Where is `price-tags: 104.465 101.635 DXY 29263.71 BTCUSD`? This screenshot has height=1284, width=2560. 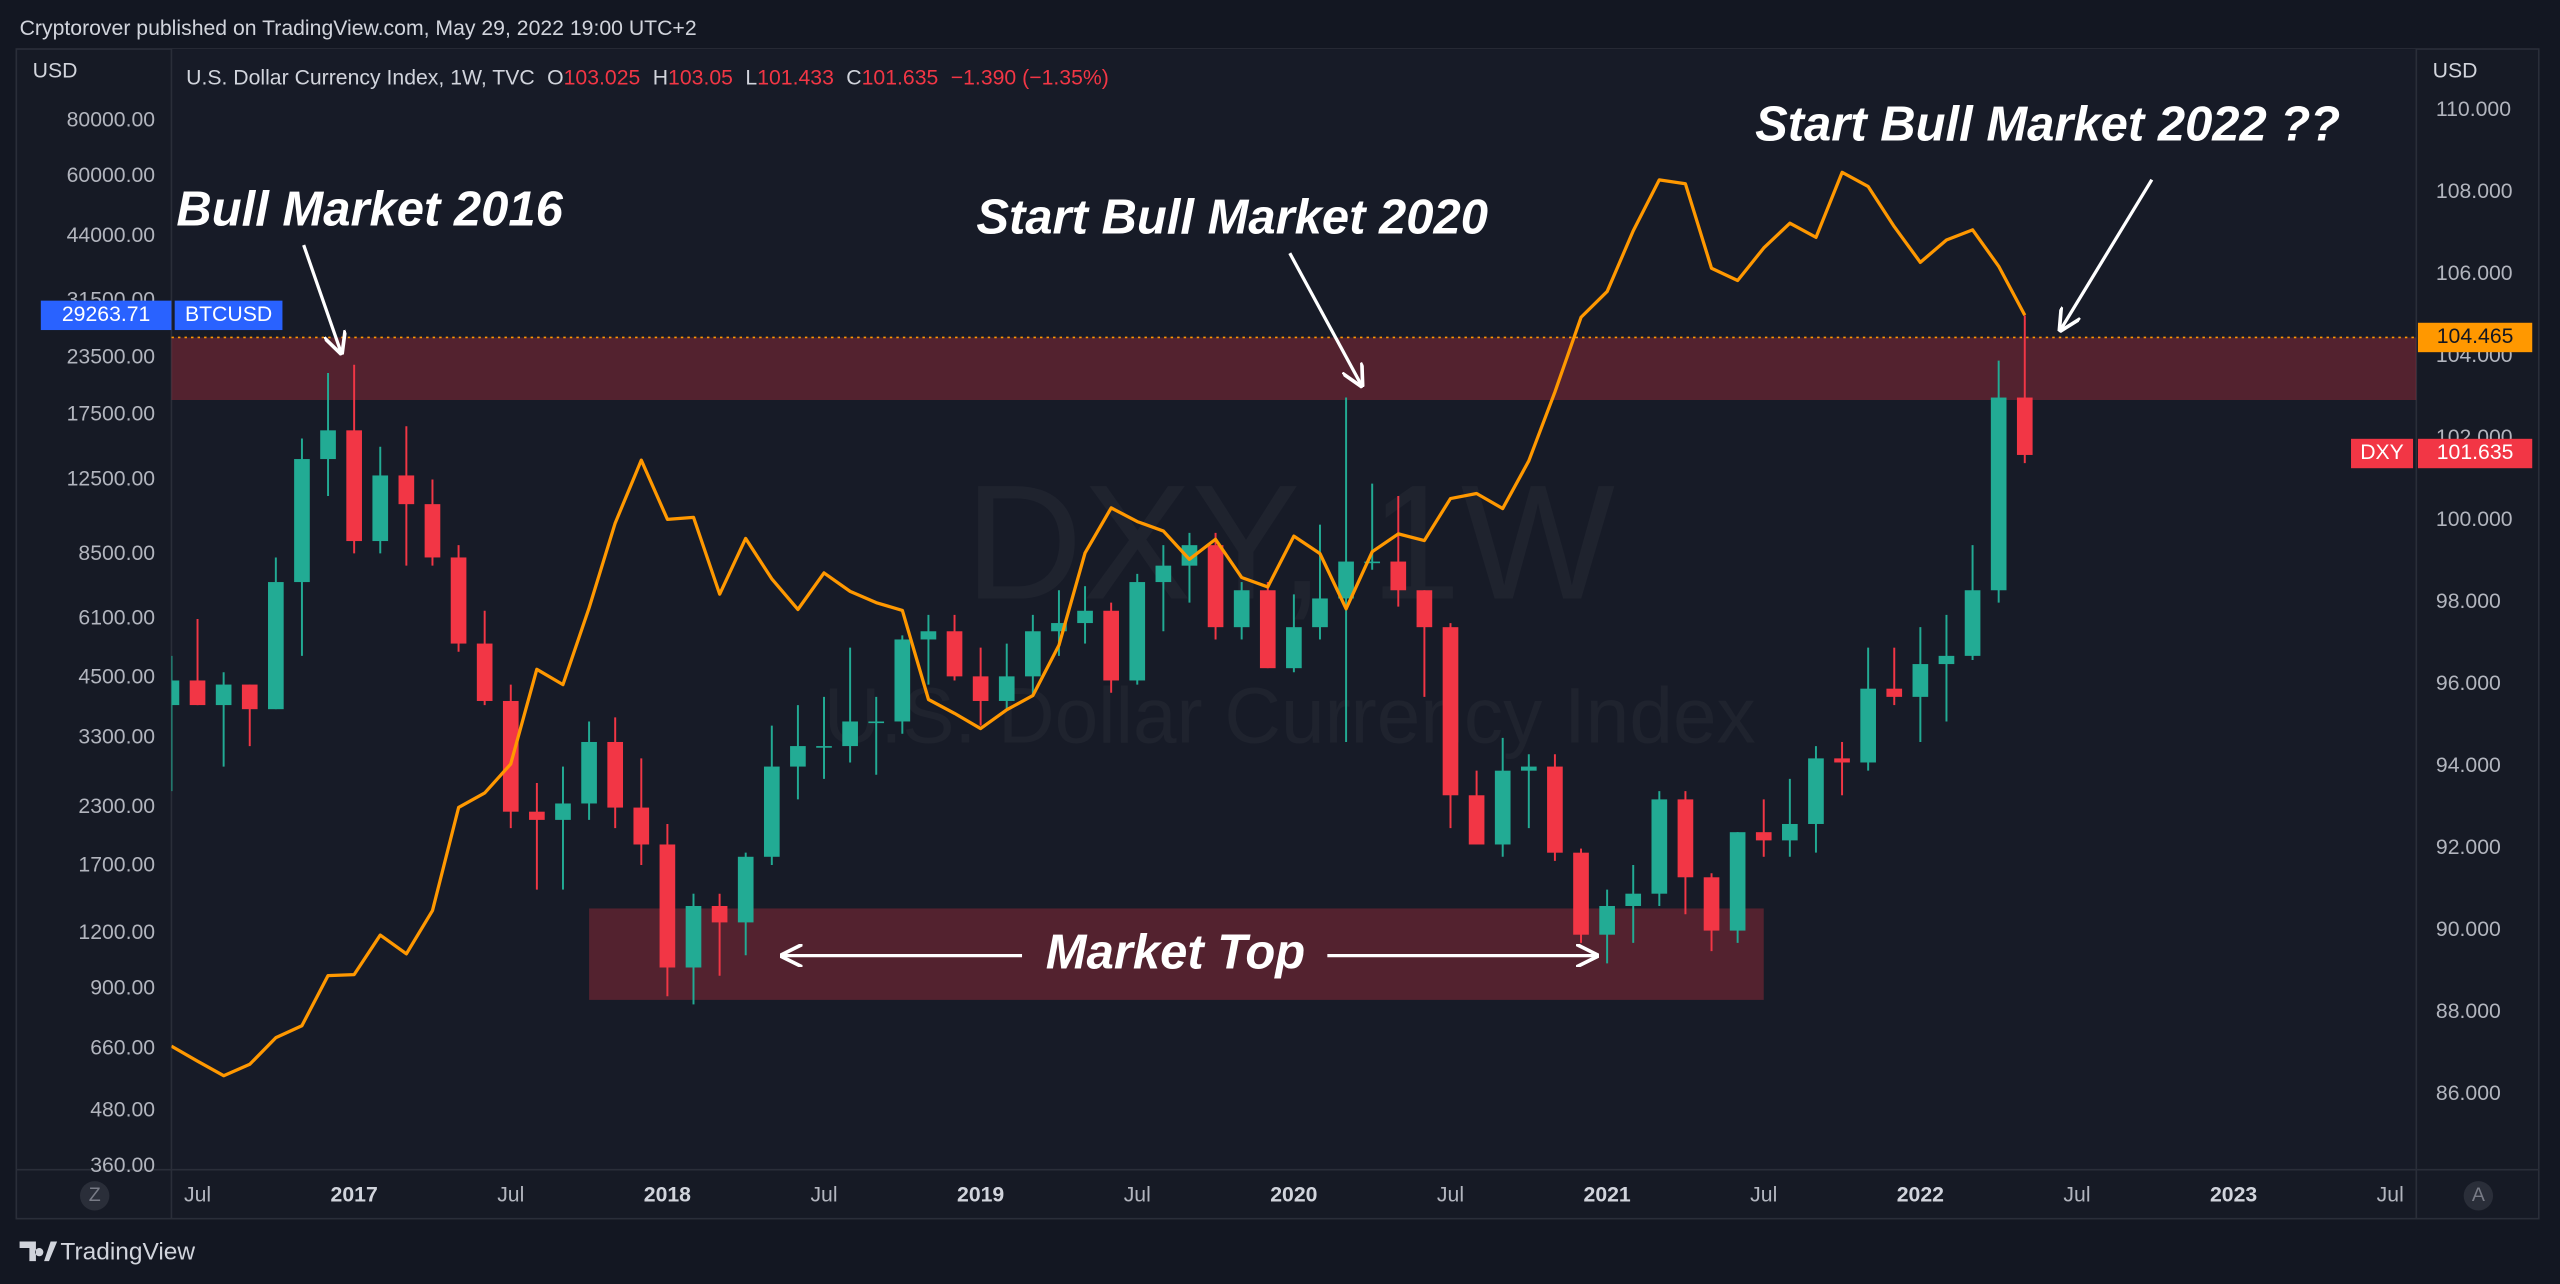
price-tags: 104.465 101.635 DXY 29263.71 BTCUSD is located at coordinates (1286, 384).